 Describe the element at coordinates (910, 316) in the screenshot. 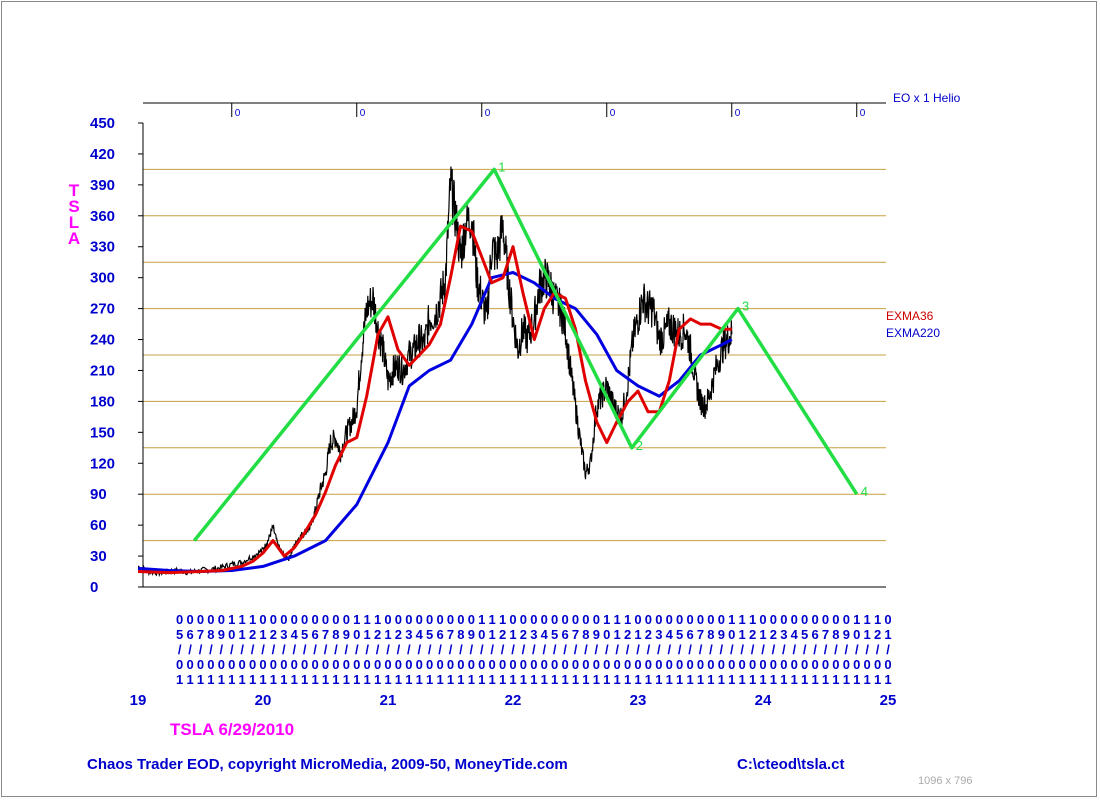

I see `legend-exma36: EXMA36` at that location.